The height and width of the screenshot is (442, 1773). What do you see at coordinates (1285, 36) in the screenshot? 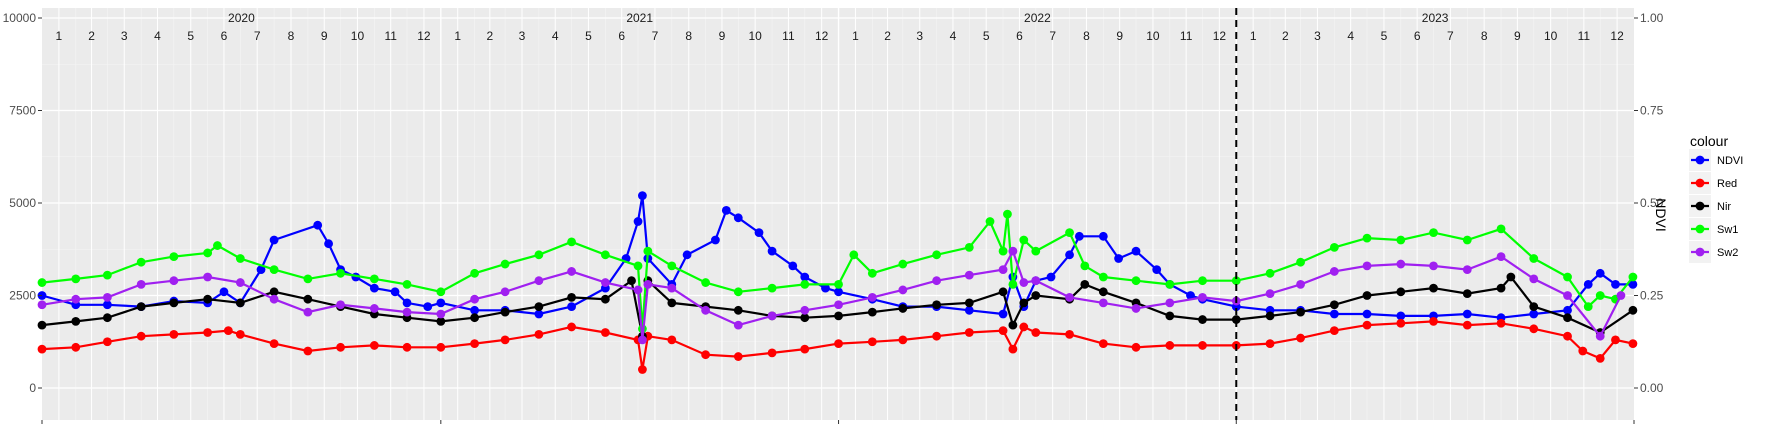
I see `month-label: 2` at bounding box center [1285, 36].